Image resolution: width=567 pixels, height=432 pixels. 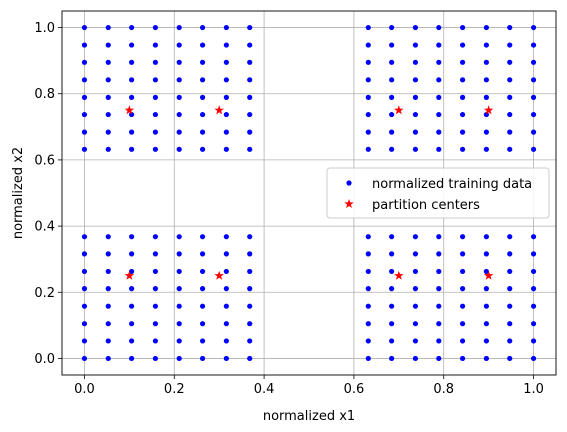 What do you see at coordinates (48, 194) in the screenshot?
I see `y-ticks: 0.0 0.2 0.4 0.6 0.8 1.0` at bounding box center [48, 194].